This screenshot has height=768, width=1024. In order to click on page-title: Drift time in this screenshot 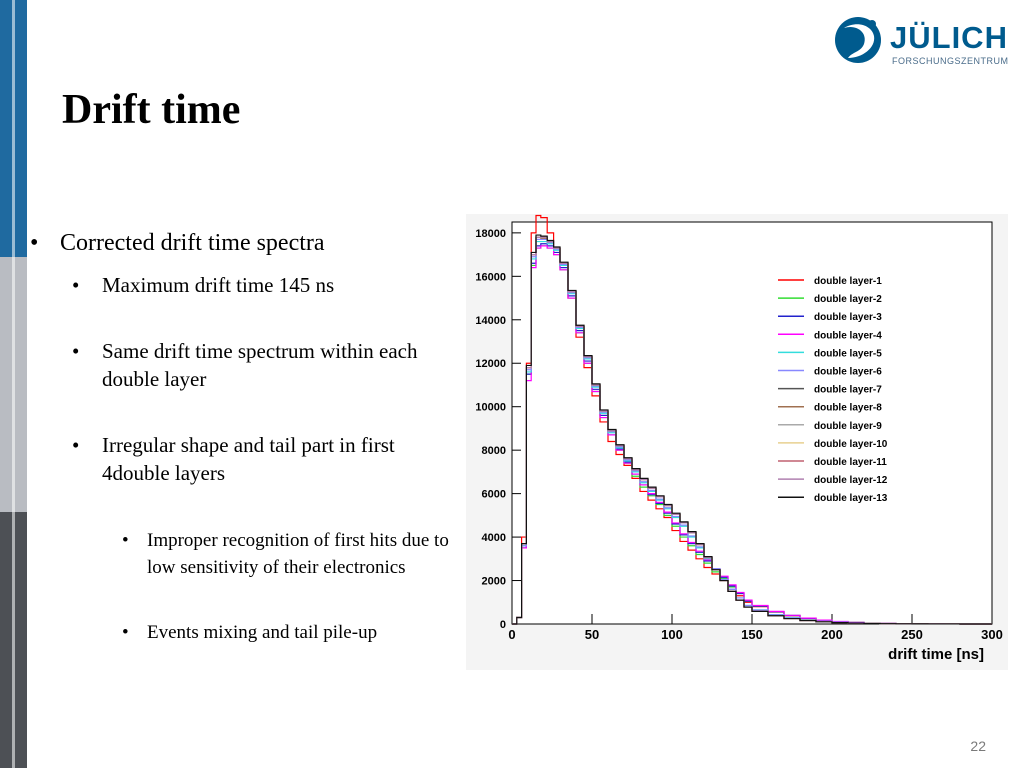, I will do `click(151, 110)`.